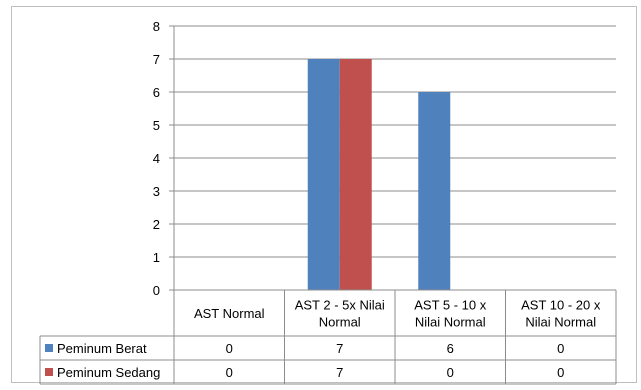 This screenshot has height=390, width=641. Describe the element at coordinates (229, 313) in the screenshot. I see `category-label: AST Normal` at that location.